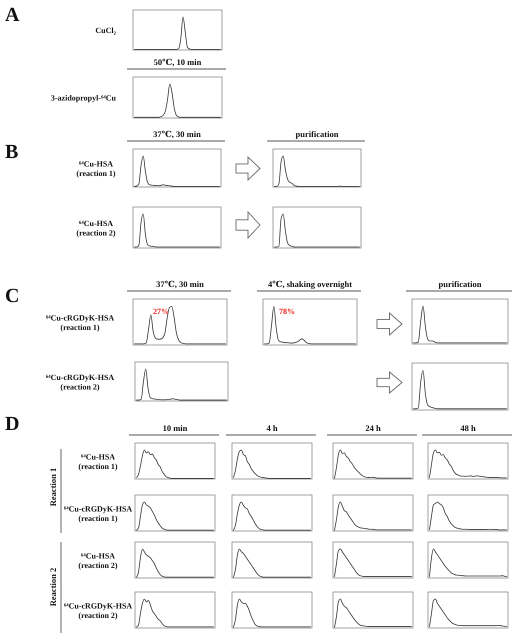  What do you see at coordinates (12, 424) in the screenshot?
I see `text: D` at bounding box center [12, 424].